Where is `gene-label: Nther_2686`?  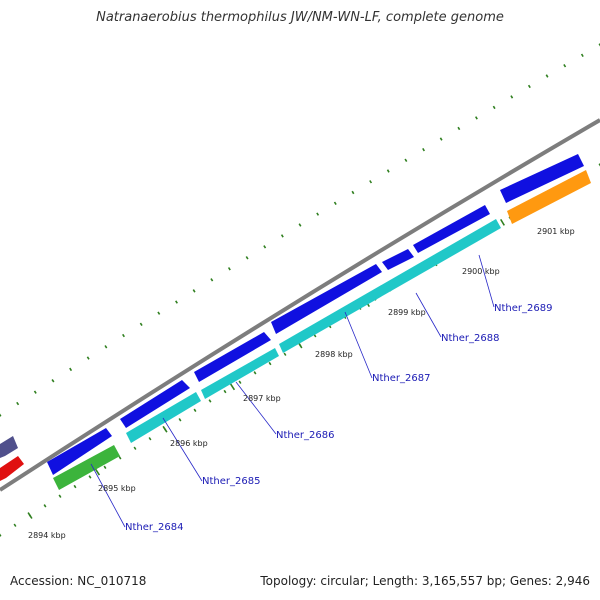 gene-label: Nther_2686 is located at coordinates (305, 435).